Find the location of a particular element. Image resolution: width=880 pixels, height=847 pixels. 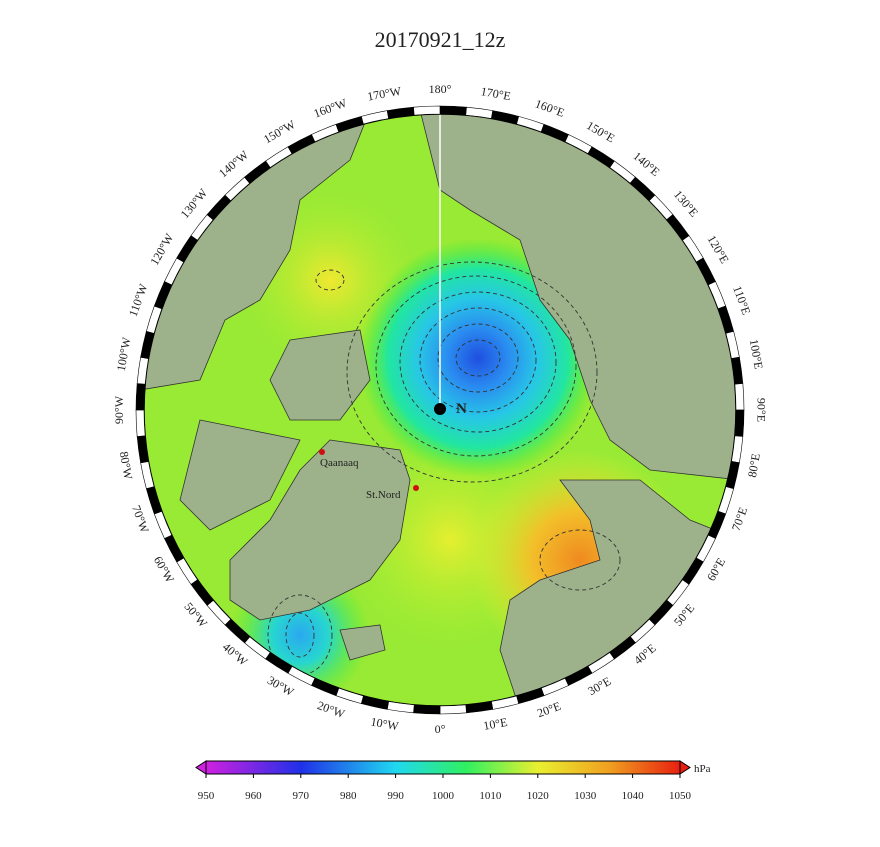

longitude-label: 10°E is located at coordinates (495, 724).